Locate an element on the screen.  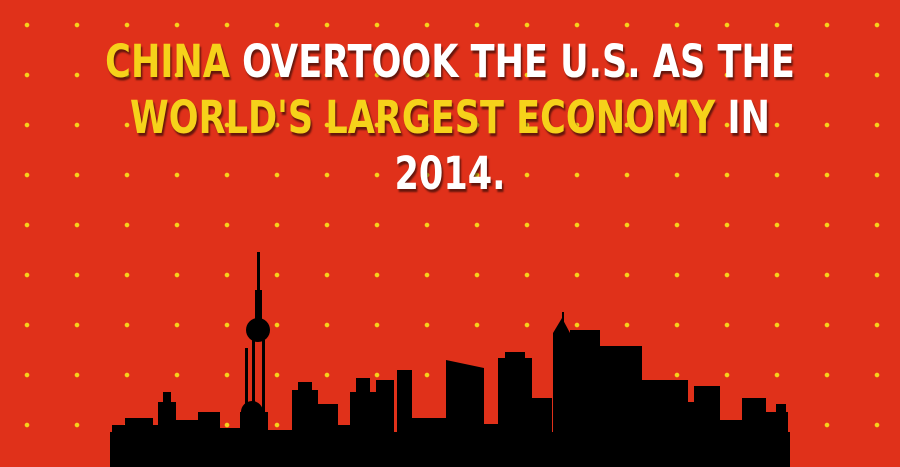
headline-line-1: CHINA OVERTOOK THE U.S. AS THE is located at coordinates (450, 62).